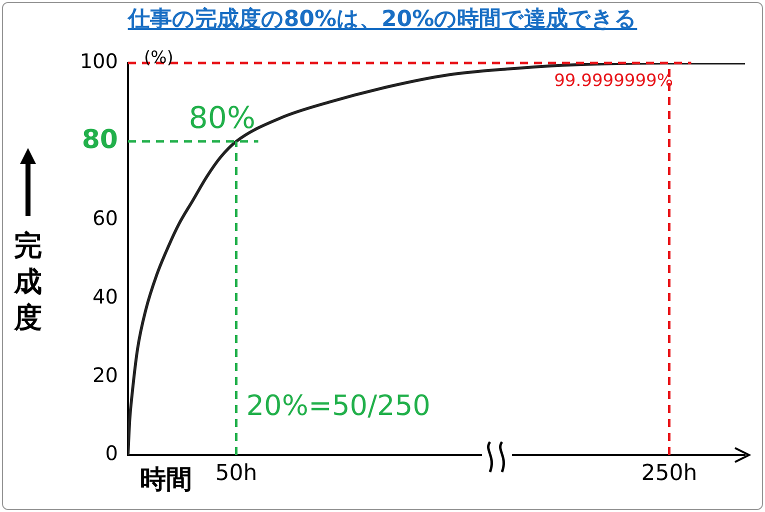 Image resolution: width=765 pixels, height=512 pixels. Describe the element at coordinates (159, 58) in the screenshot. I see `annotation: (%)` at that location.